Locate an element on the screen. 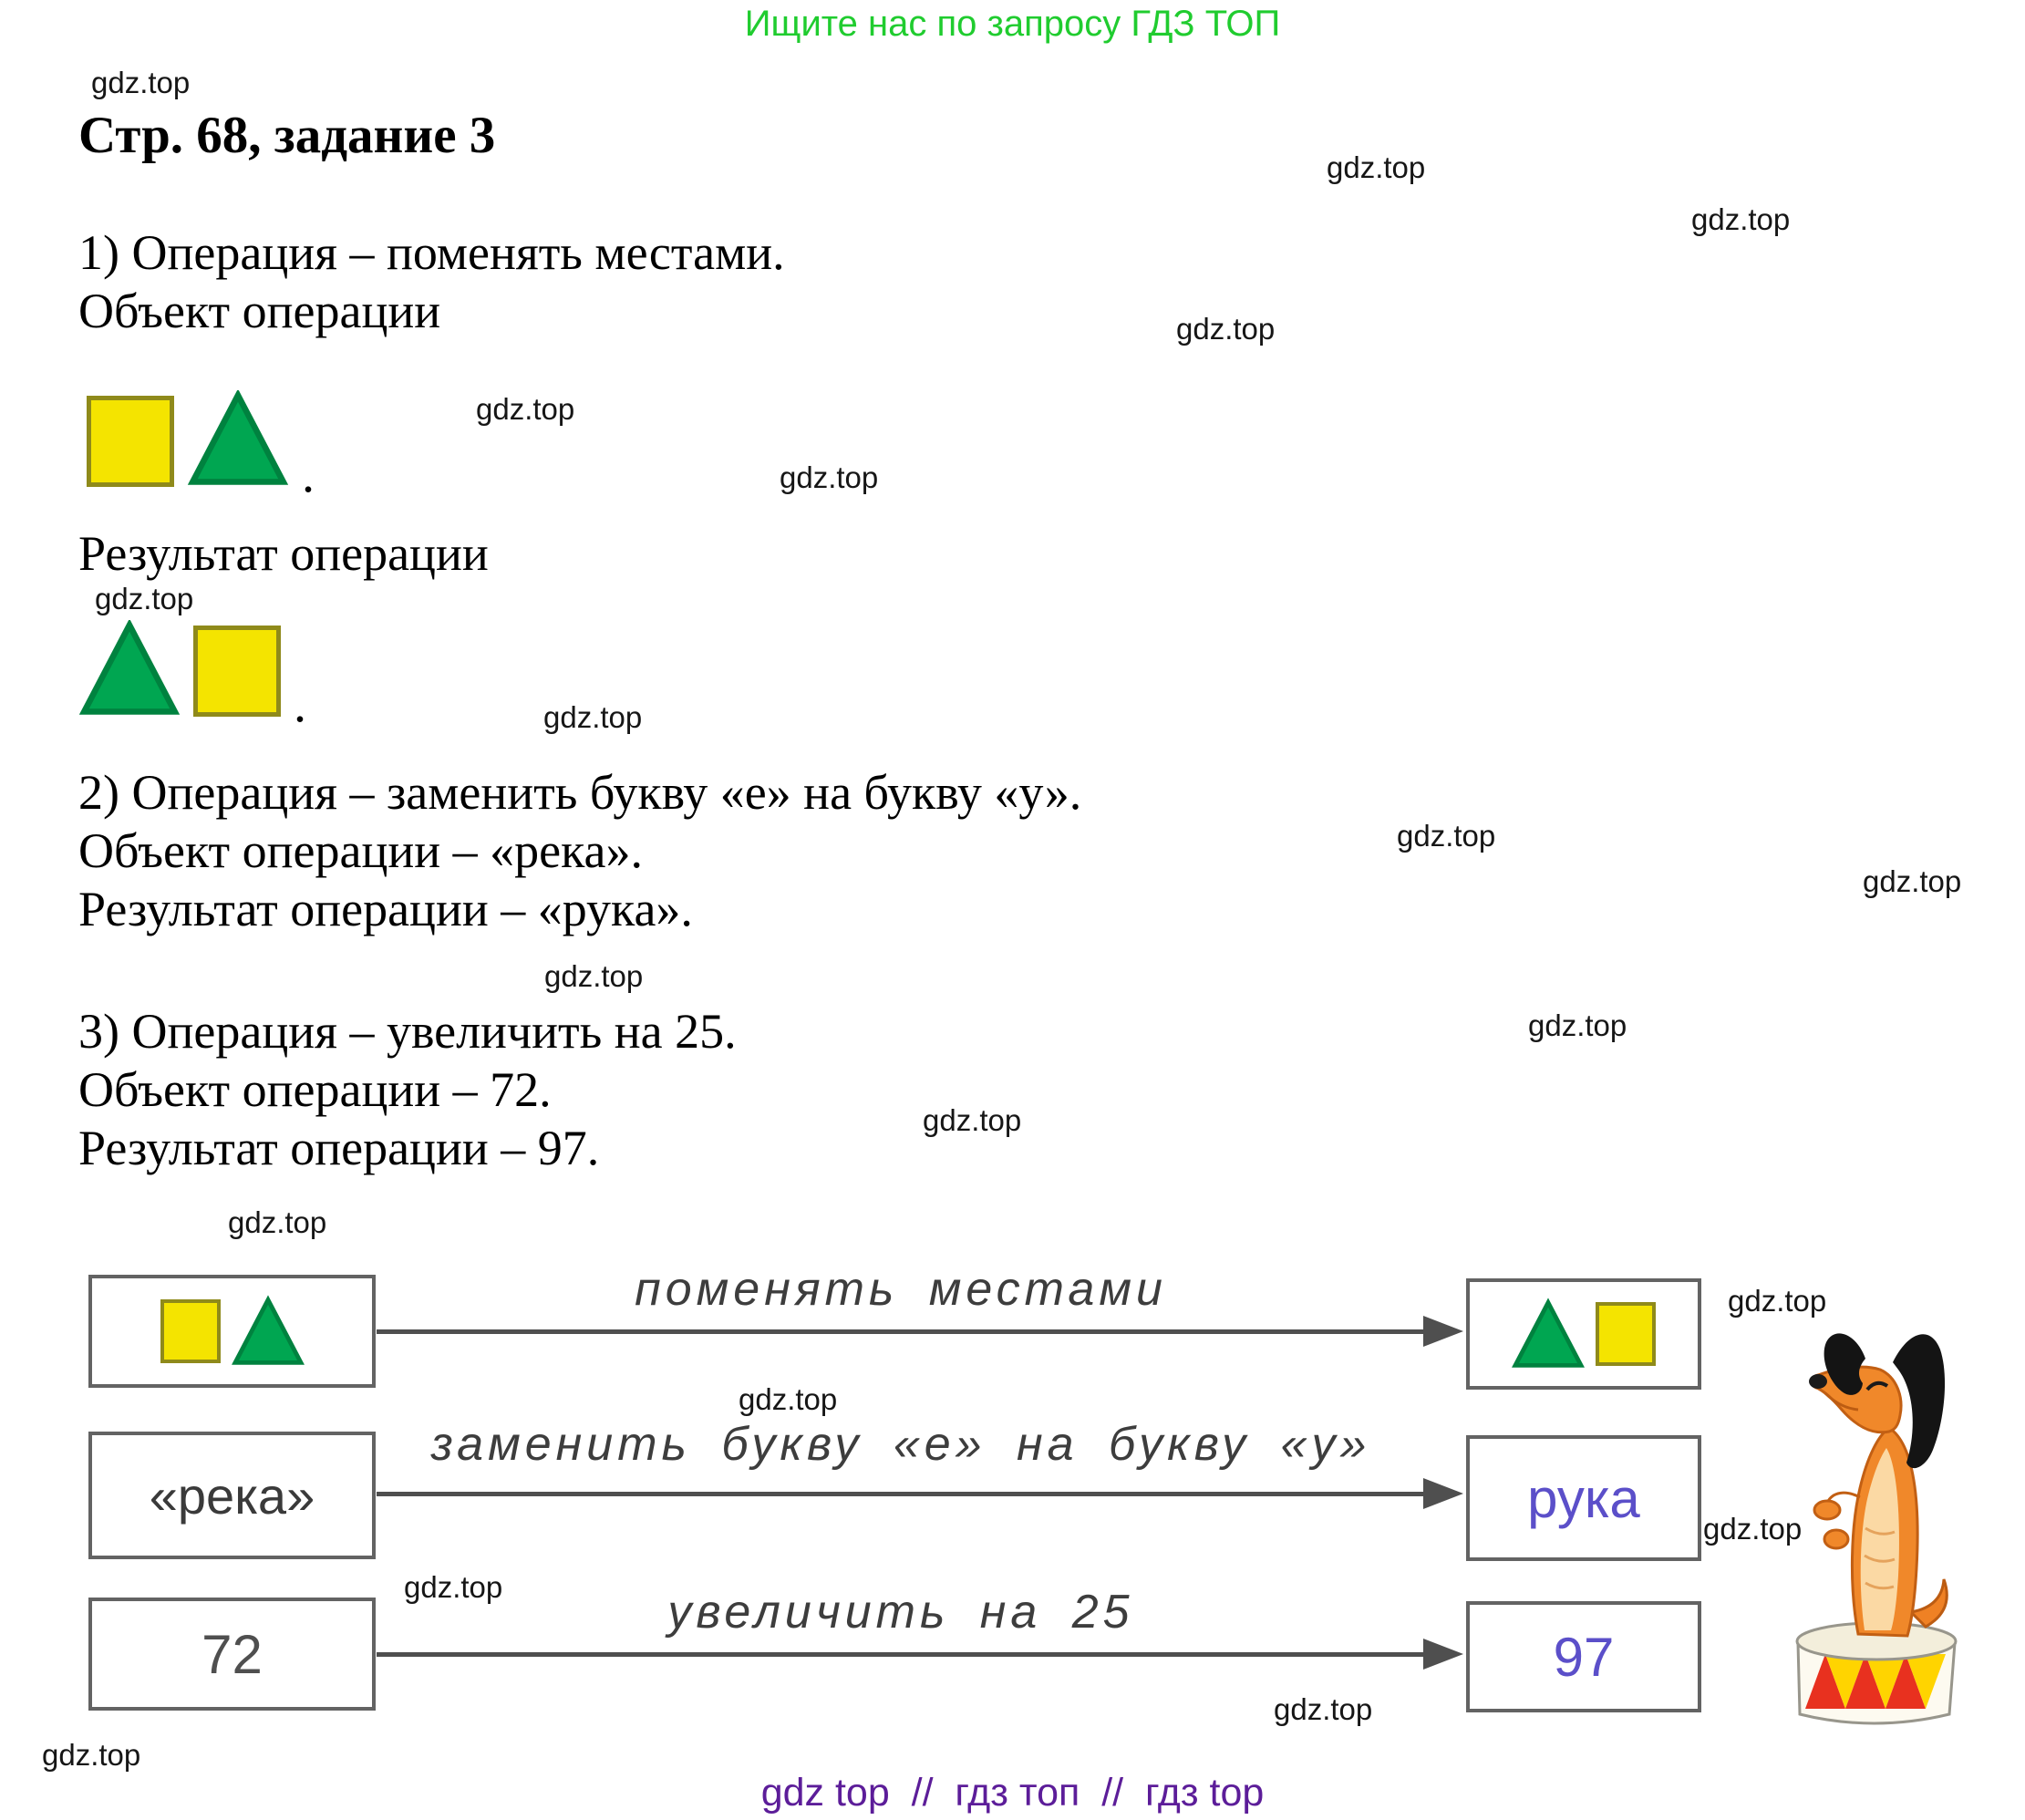  diagram-row1-object-box is located at coordinates (232, 1331).